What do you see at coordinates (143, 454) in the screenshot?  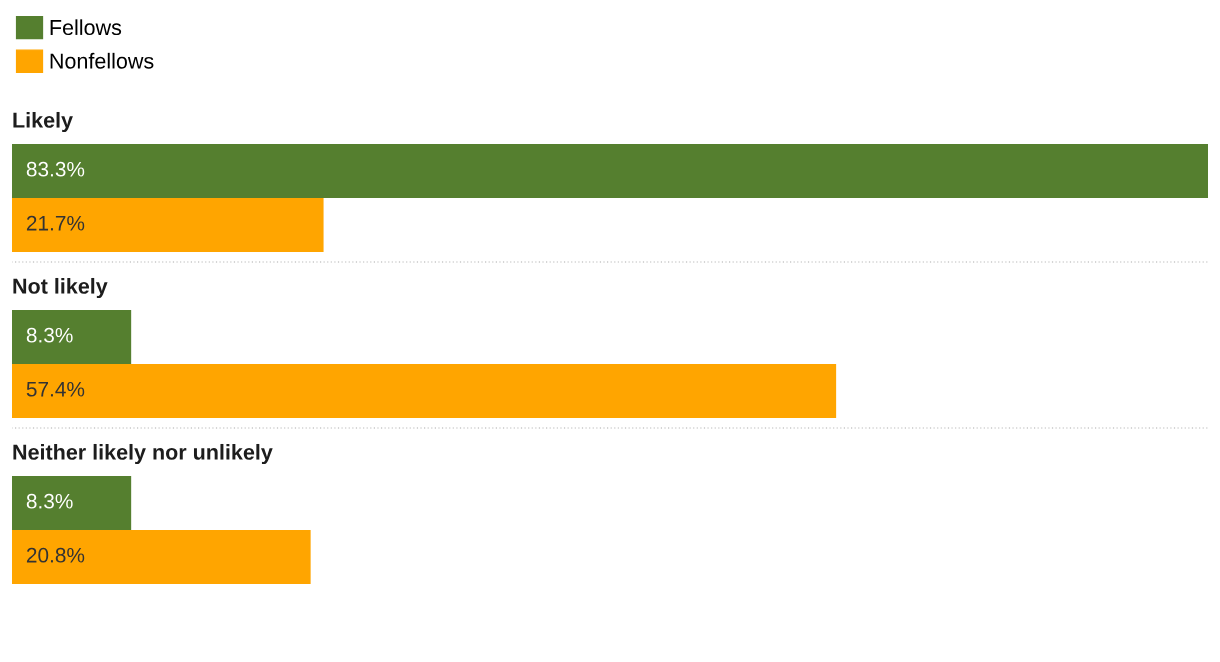 I see `y-tick-label: Neither likely nor unlikely` at bounding box center [143, 454].